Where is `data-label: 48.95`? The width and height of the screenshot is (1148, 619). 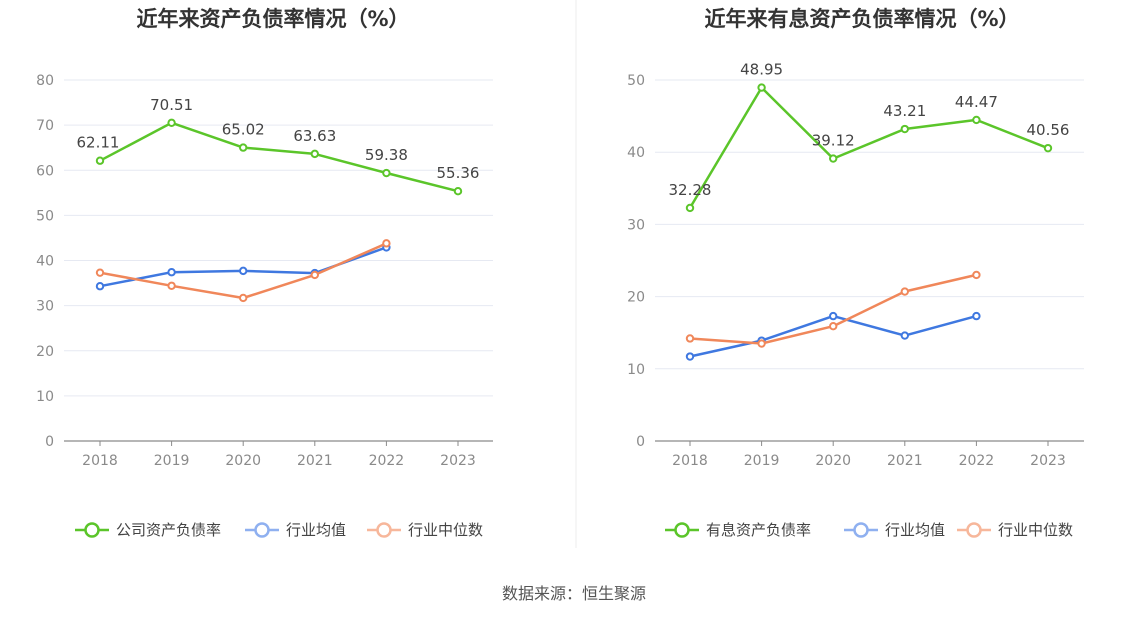 data-label: 48.95 is located at coordinates (761, 70).